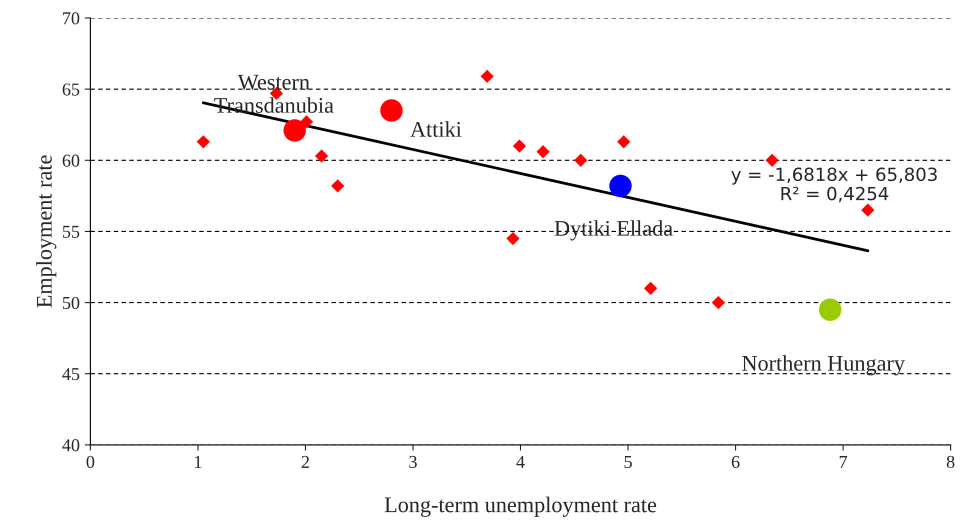 The height and width of the screenshot is (529, 972). What do you see at coordinates (413, 462) in the screenshot?
I see `x-tick-label: 3` at bounding box center [413, 462].